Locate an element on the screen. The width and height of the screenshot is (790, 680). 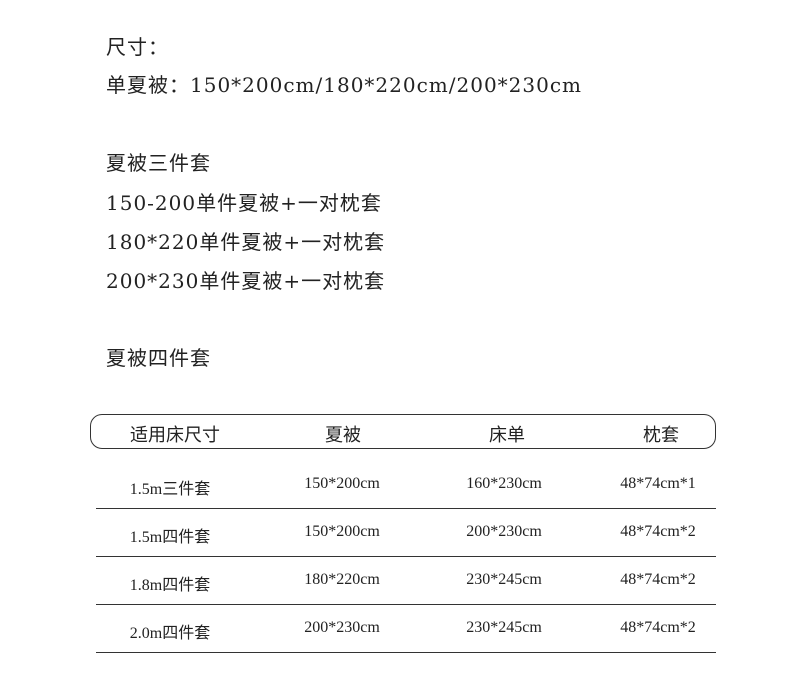
header-quilt: 夏被 is located at coordinates (343, 435).